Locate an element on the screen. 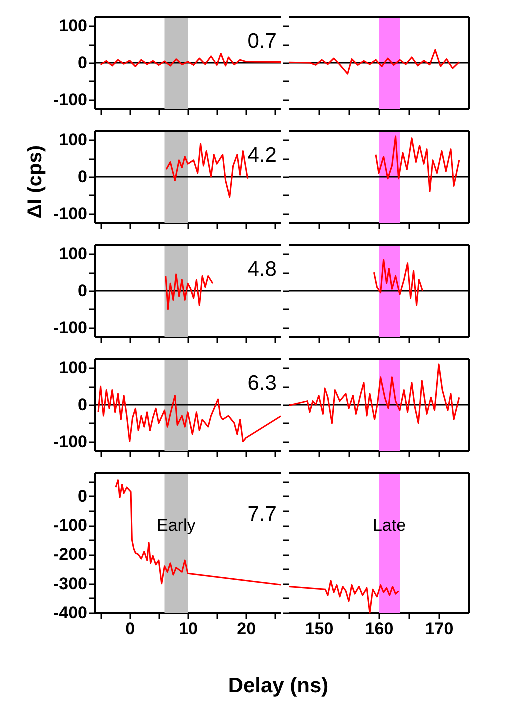  y-tick-label: -300 is located at coordinates (70, 584).